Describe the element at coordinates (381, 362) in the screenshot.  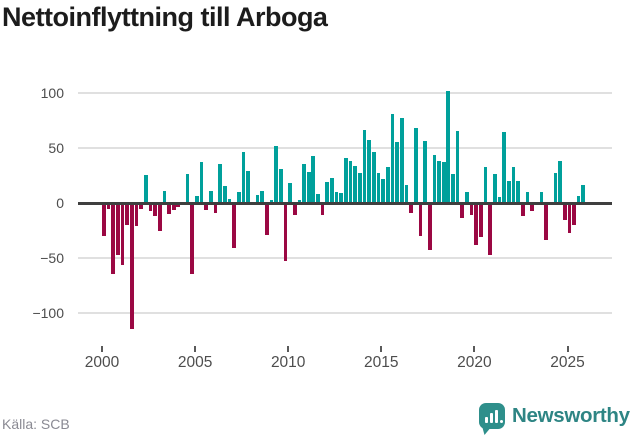
I see `x-tick-label: 2015` at that location.